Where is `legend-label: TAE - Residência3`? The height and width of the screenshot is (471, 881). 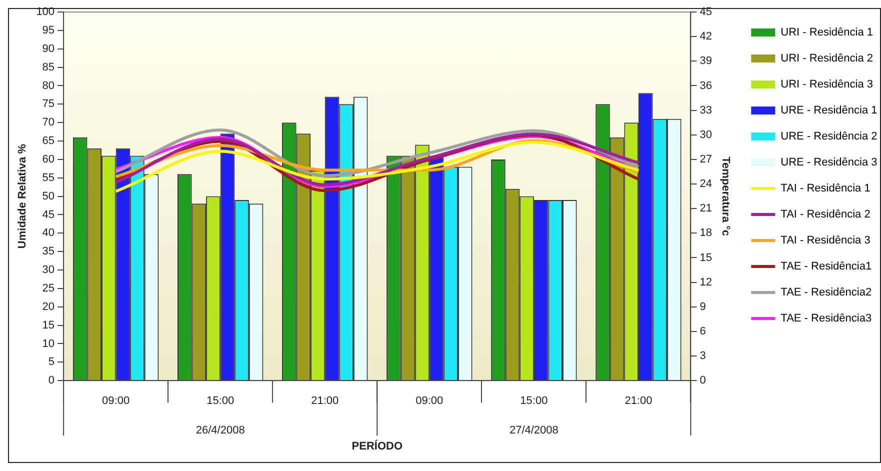 legend-label: TAE - Residência3 is located at coordinates (826, 318).